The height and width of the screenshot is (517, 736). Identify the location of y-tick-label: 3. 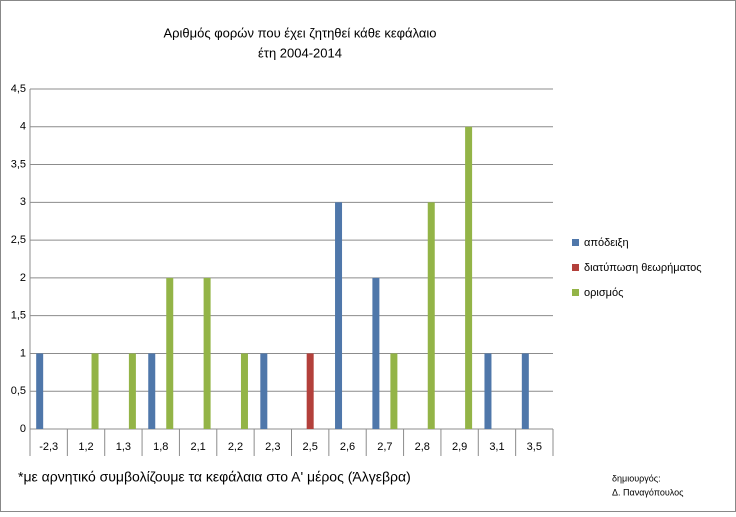
(23, 202).